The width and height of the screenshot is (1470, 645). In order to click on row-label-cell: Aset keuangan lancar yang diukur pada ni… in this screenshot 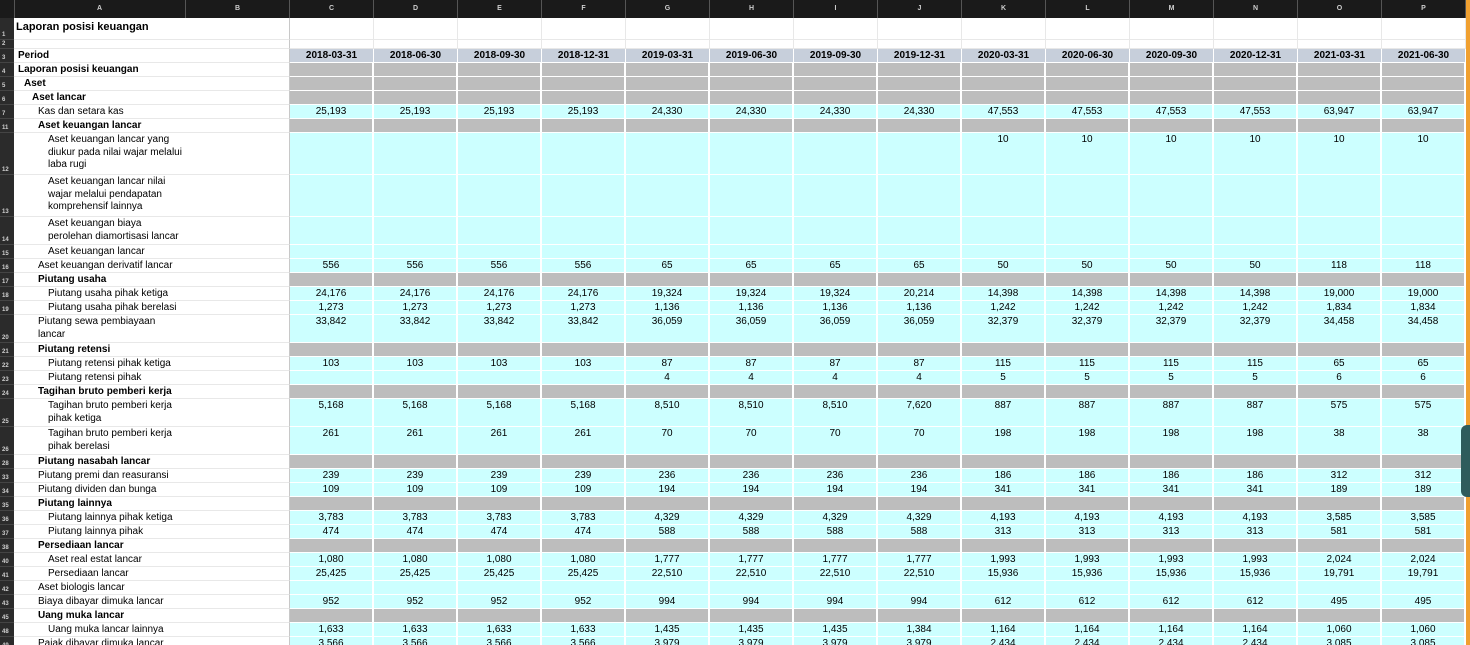, I will do `click(152, 154)`.